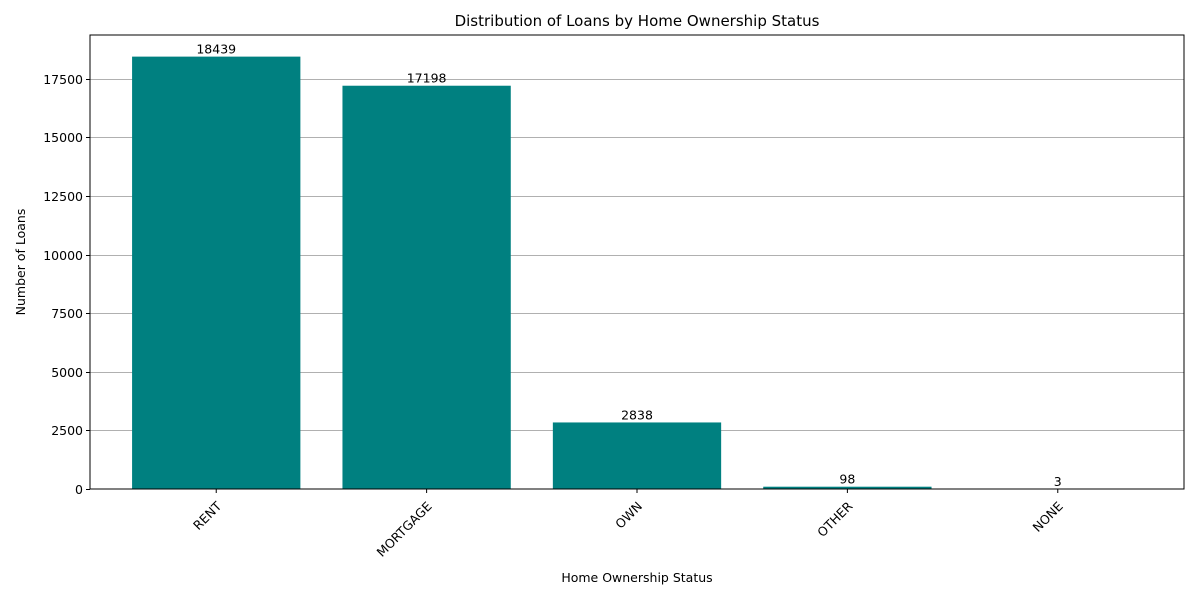 Image resolution: width=1200 pixels, height=600 pixels. Describe the element at coordinates (63, 79) in the screenshot. I see `y-tick-label: 17500` at that location.